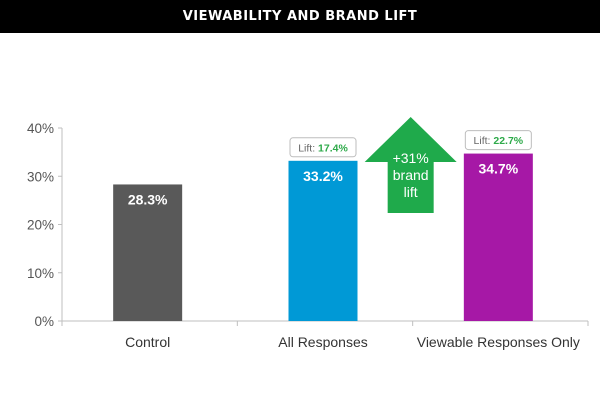 The height and width of the screenshot is (415, 600). Describe the element at coordinates (411, 192) in the screenshot. I see `arrow-label-line: lift` at that location.